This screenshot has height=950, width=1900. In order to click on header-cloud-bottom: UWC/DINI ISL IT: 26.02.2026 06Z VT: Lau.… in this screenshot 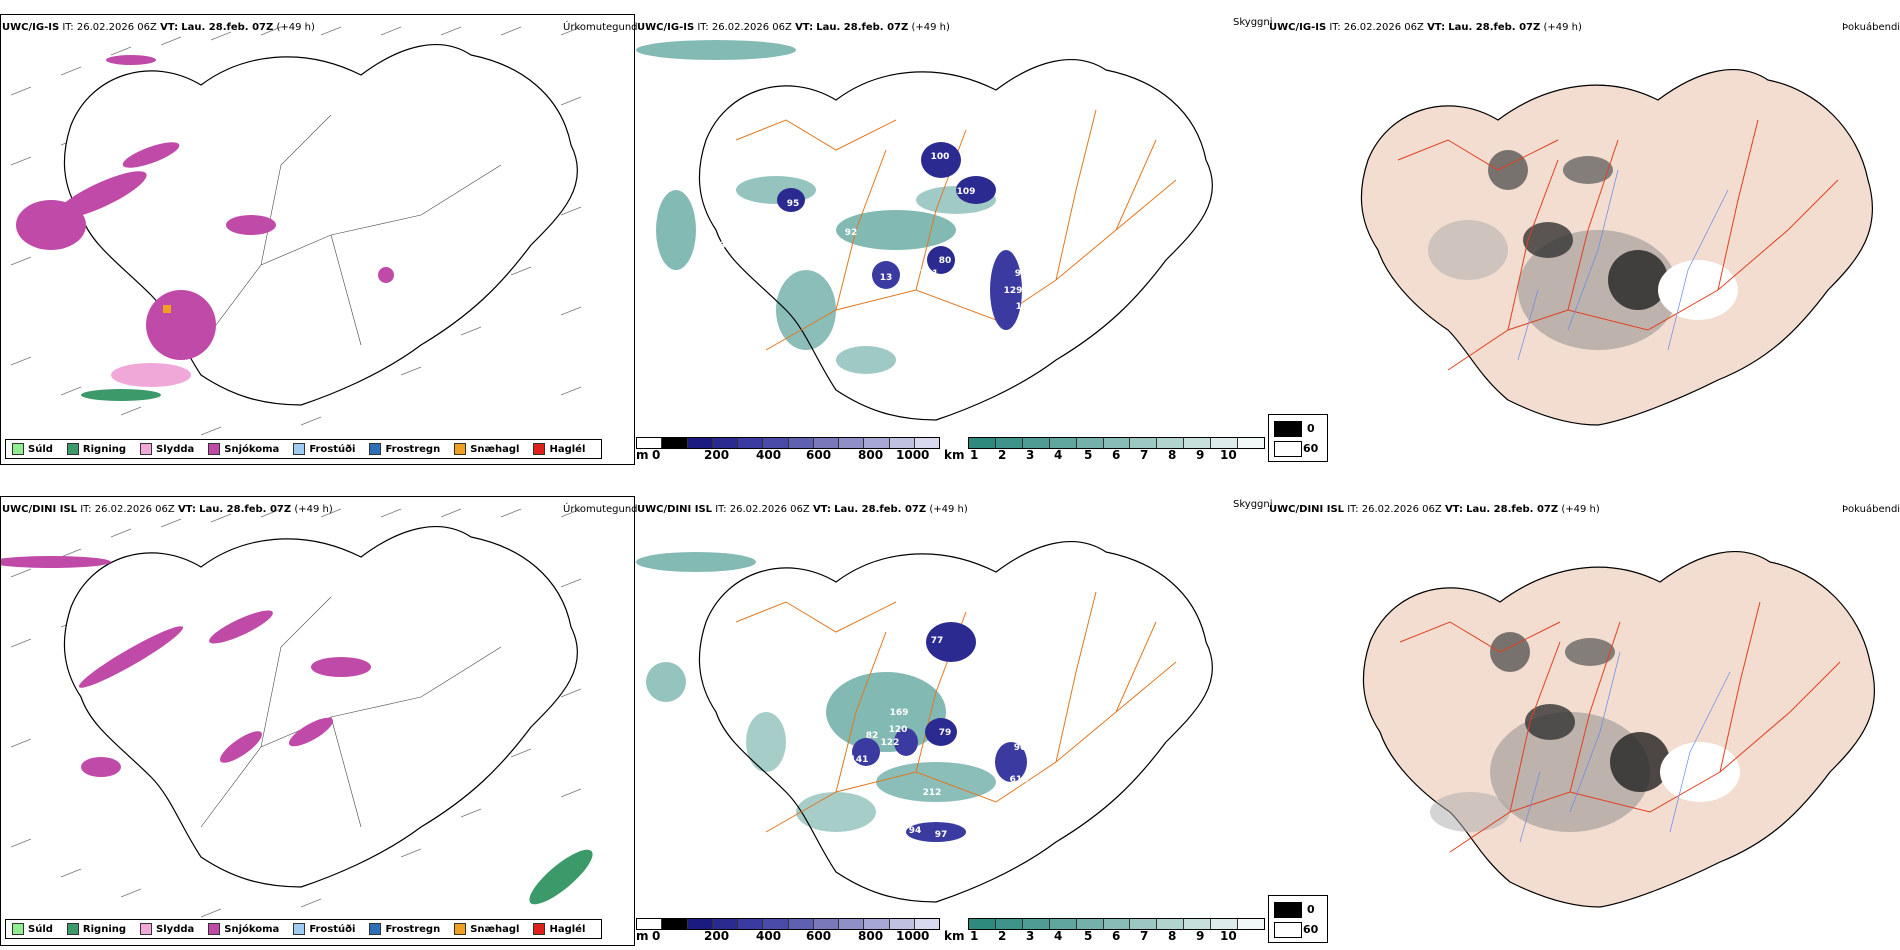, I will do `click(802, 509)`.